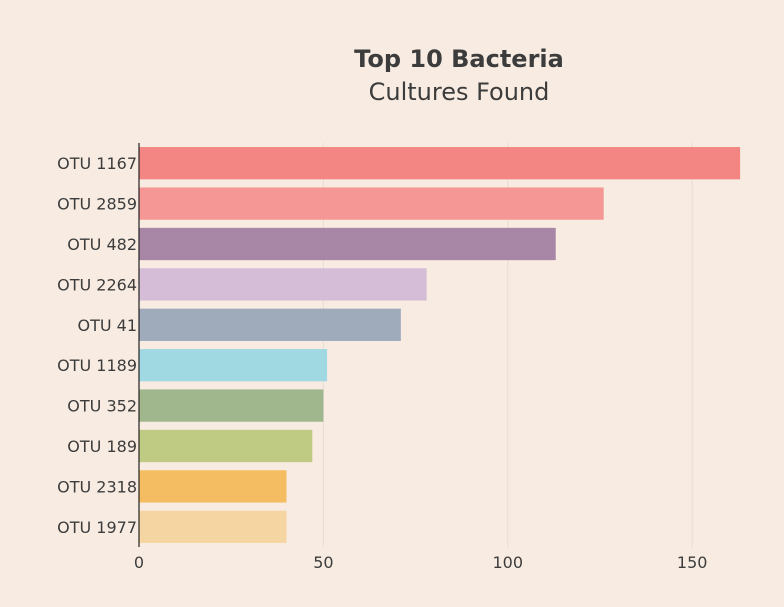  Describe the element at coordinates (421, 562) in the screenshot. I see `x-tick-labels: 0 50 100 150` at that location.